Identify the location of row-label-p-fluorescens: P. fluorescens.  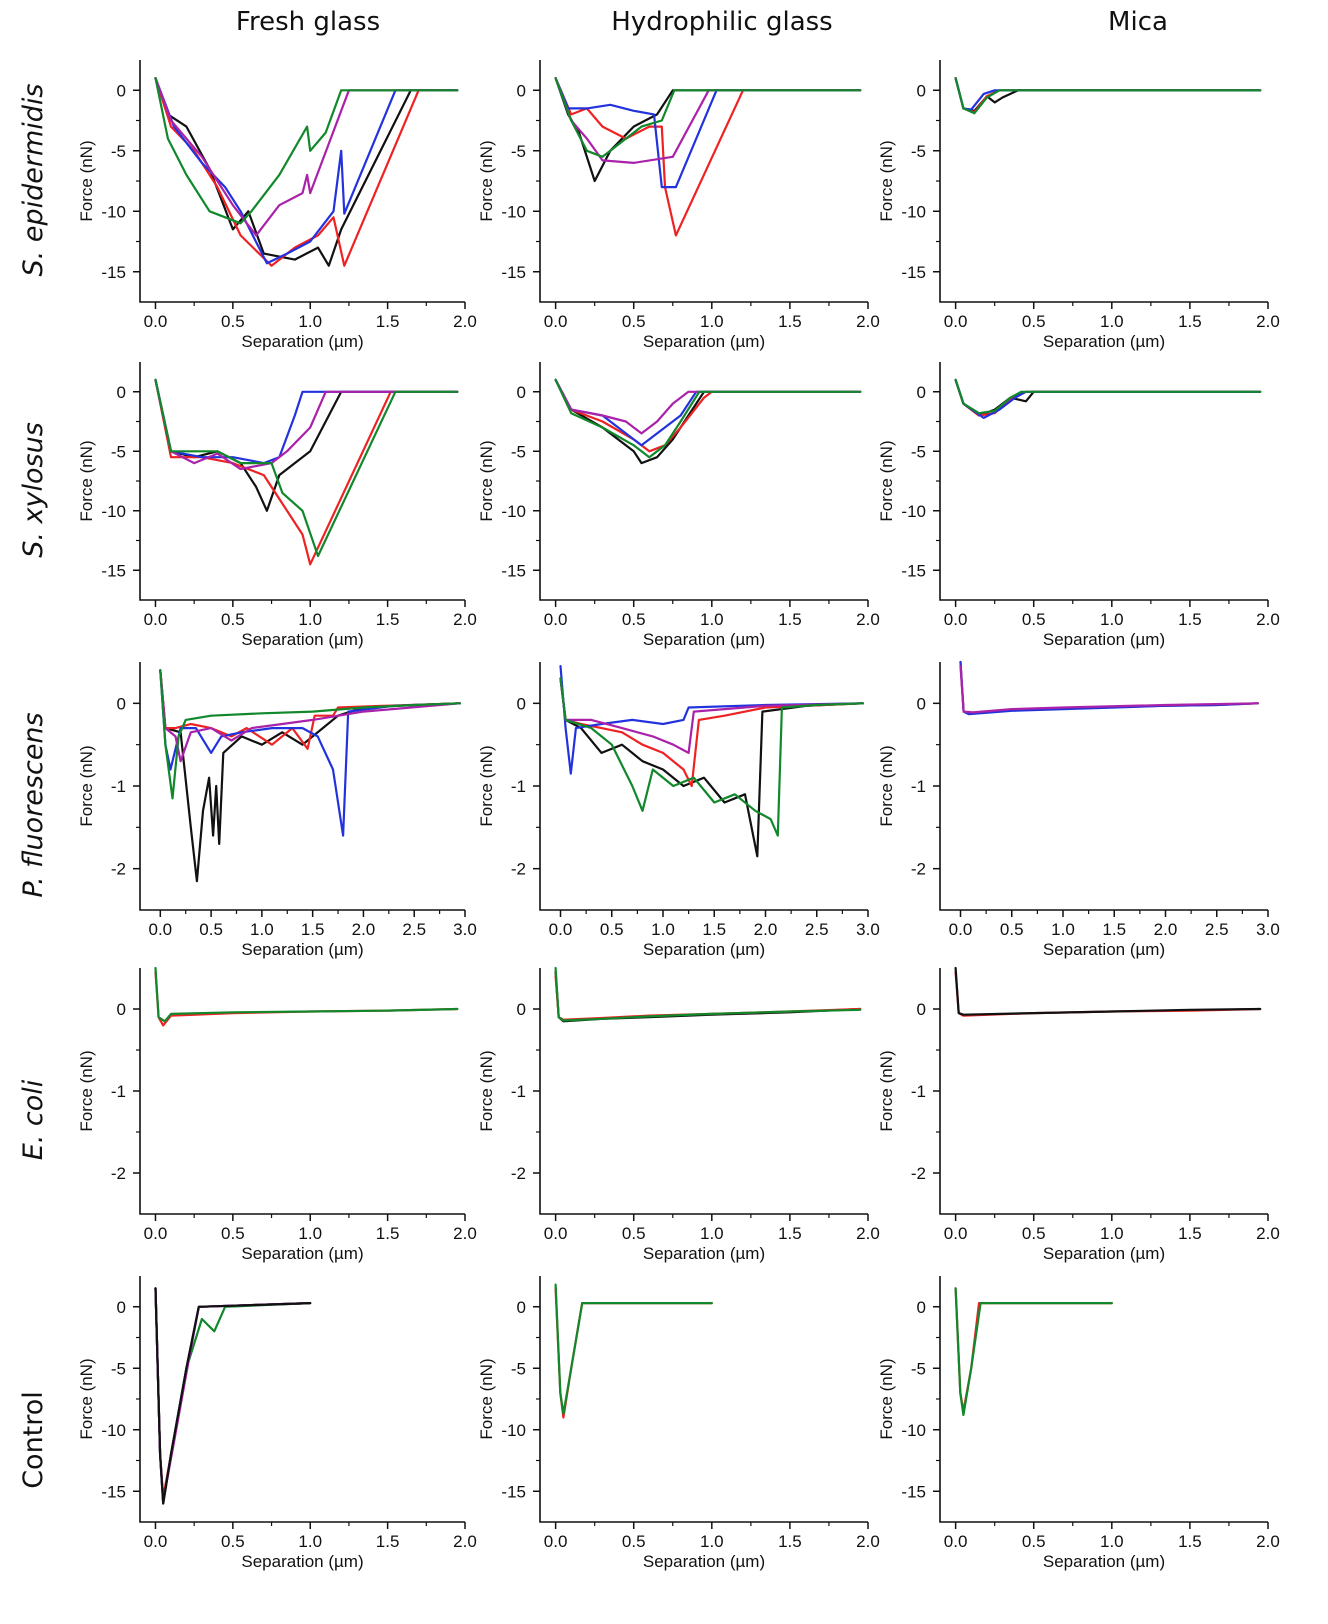
(33, 804).